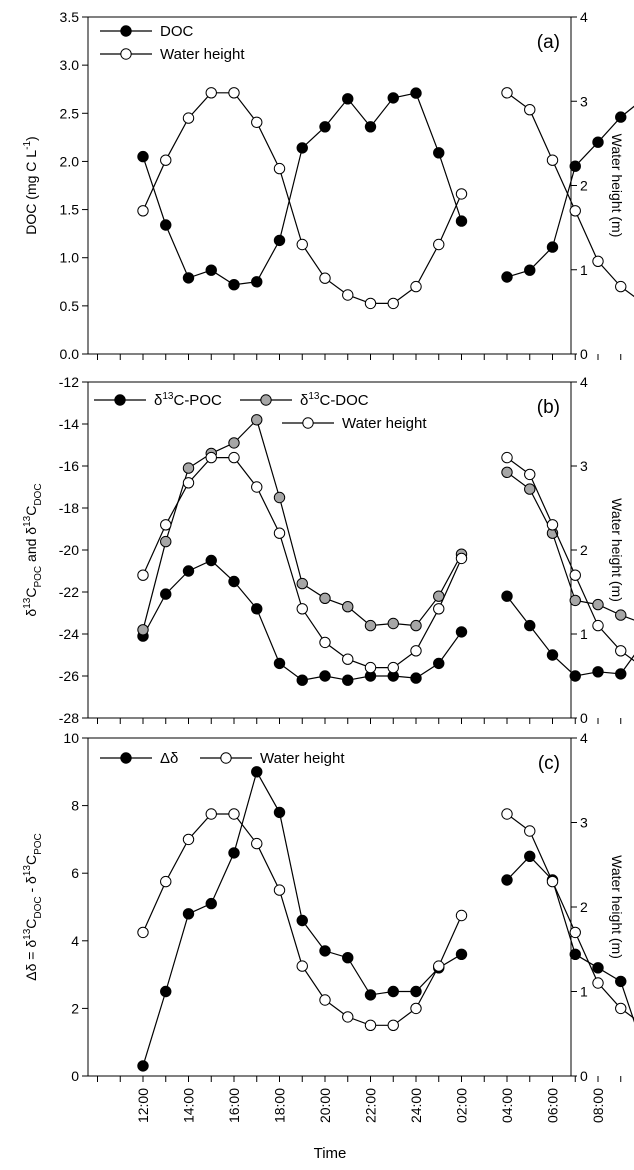 Image resolution: width=634 pixels, height=1170 pixels. Describe the element at coordinates (31, 960) in the screenshot. I see `y-axis-title-part: Δδ = δ` at that location.